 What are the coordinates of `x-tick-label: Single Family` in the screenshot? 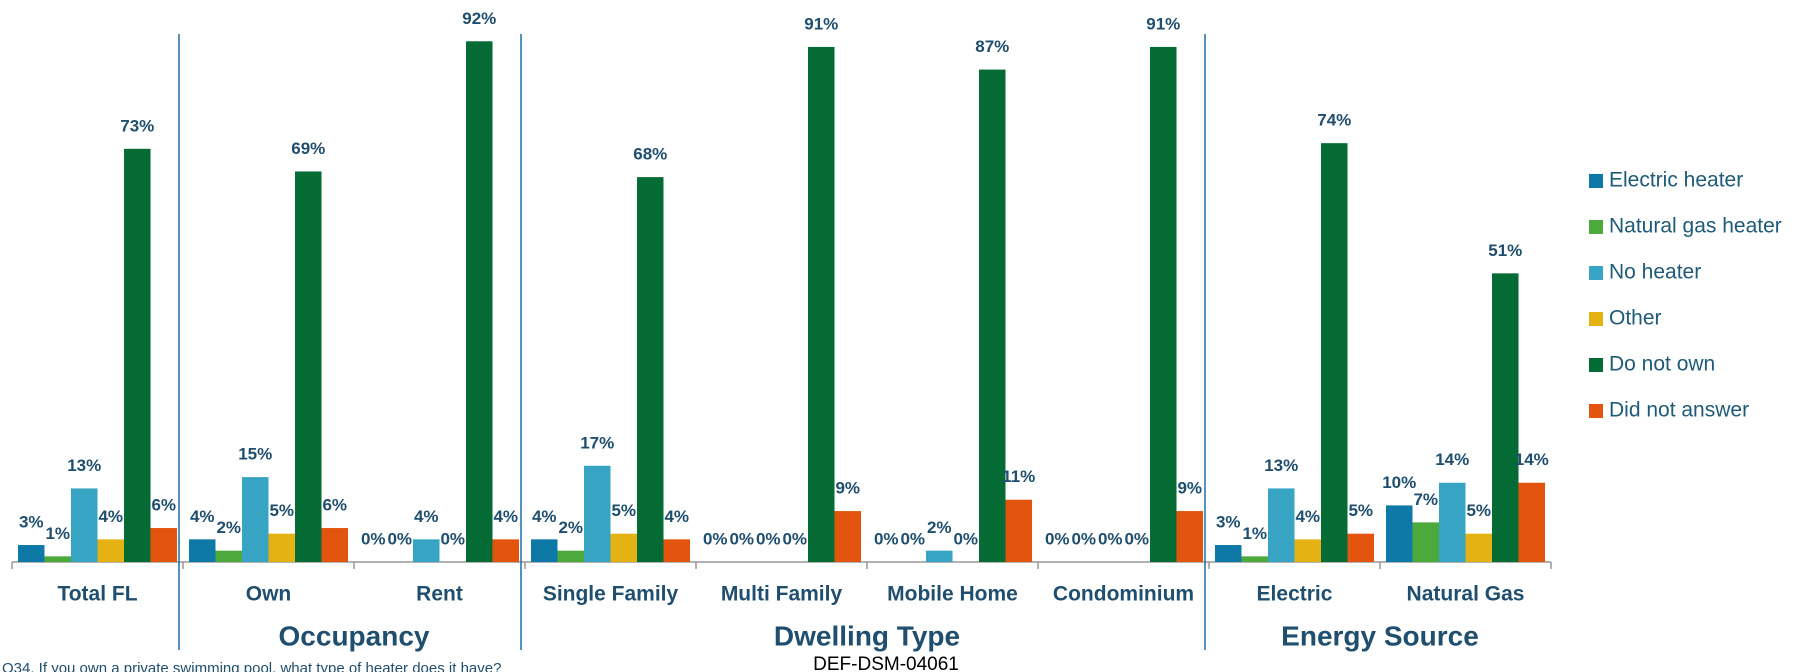 It's located at (611, 594).